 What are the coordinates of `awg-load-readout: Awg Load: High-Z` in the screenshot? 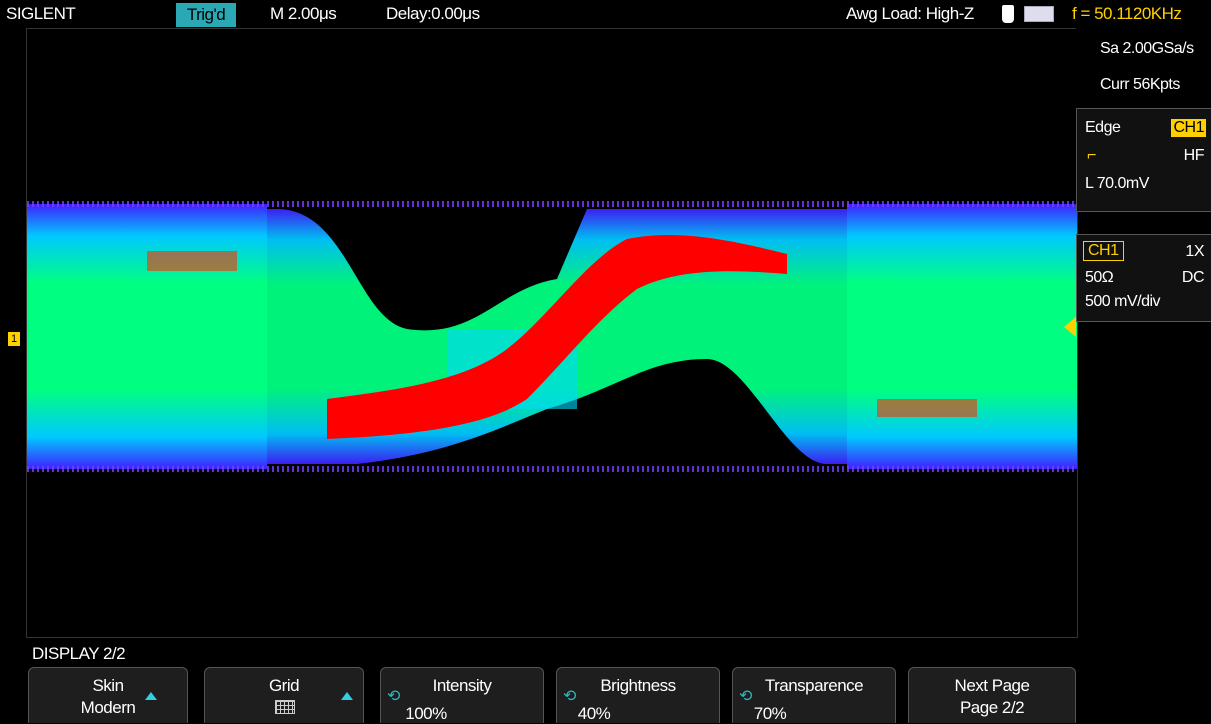 It's located at (910, 13).